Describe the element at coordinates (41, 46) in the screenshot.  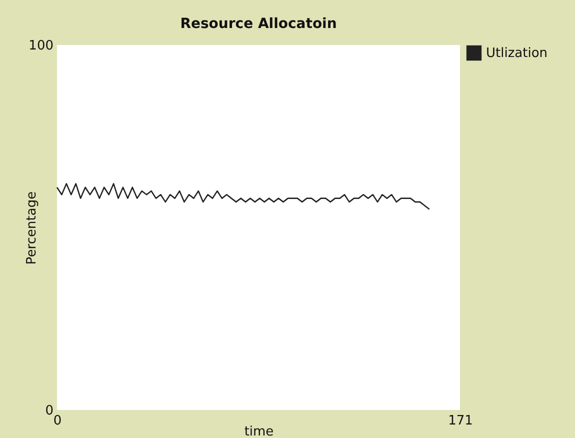
I see `y-tick-label: 100` at that location.